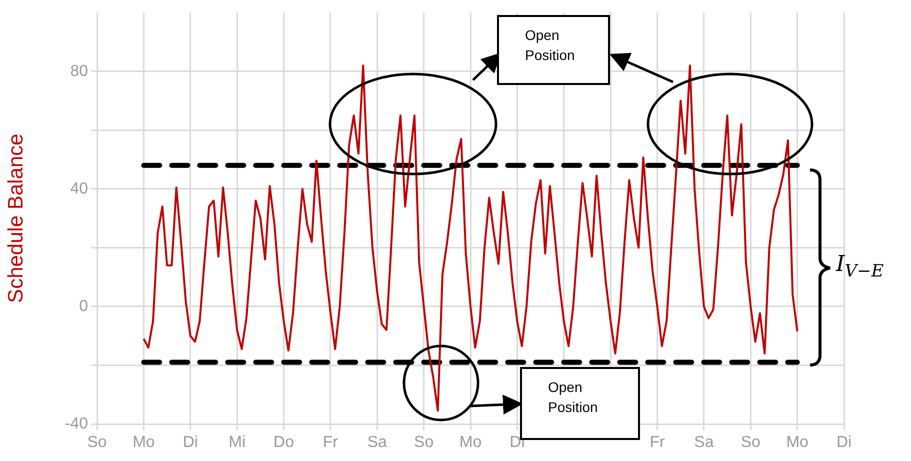 This screenshot has width=911, height=461. Describe the element at coordinates (237, 443) in the screenshot. I see `x-tick-label: Mi` at that location.